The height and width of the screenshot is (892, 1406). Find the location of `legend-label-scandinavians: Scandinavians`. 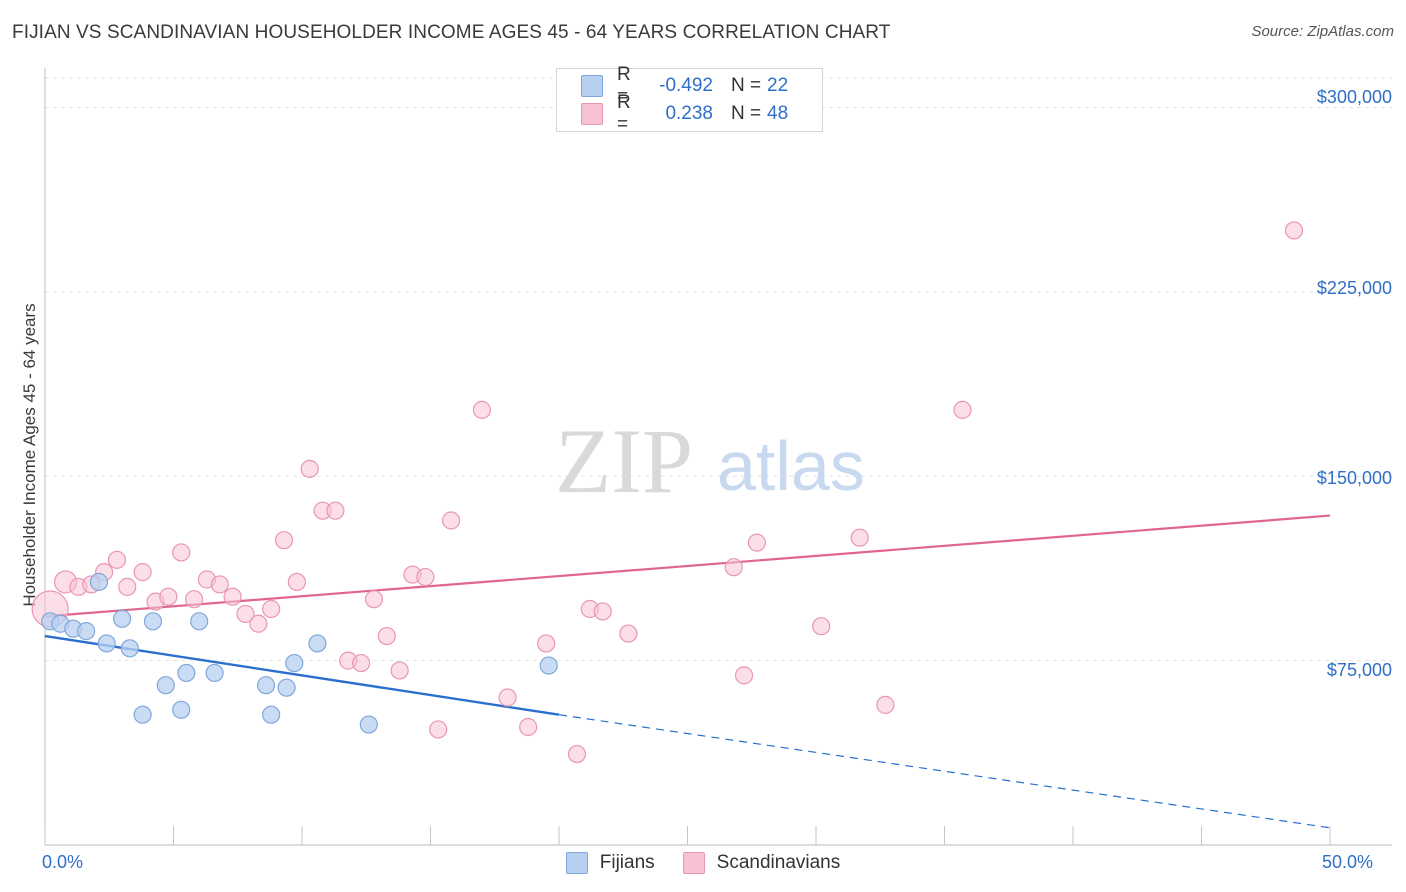

legend-label-scandinavians: Scandinavians is located at coordinates (778, 862).